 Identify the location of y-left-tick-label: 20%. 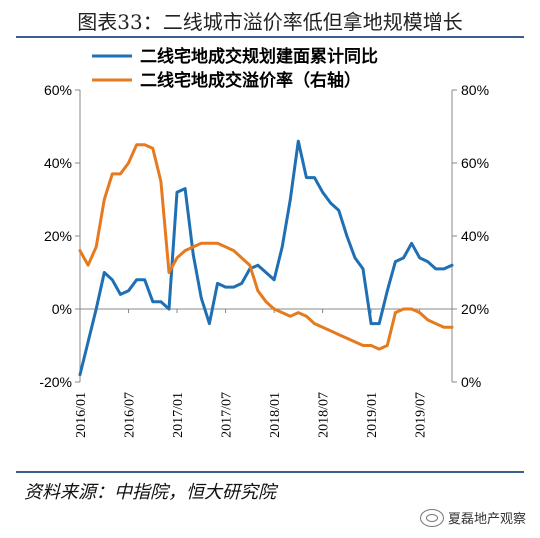
(58, 236).